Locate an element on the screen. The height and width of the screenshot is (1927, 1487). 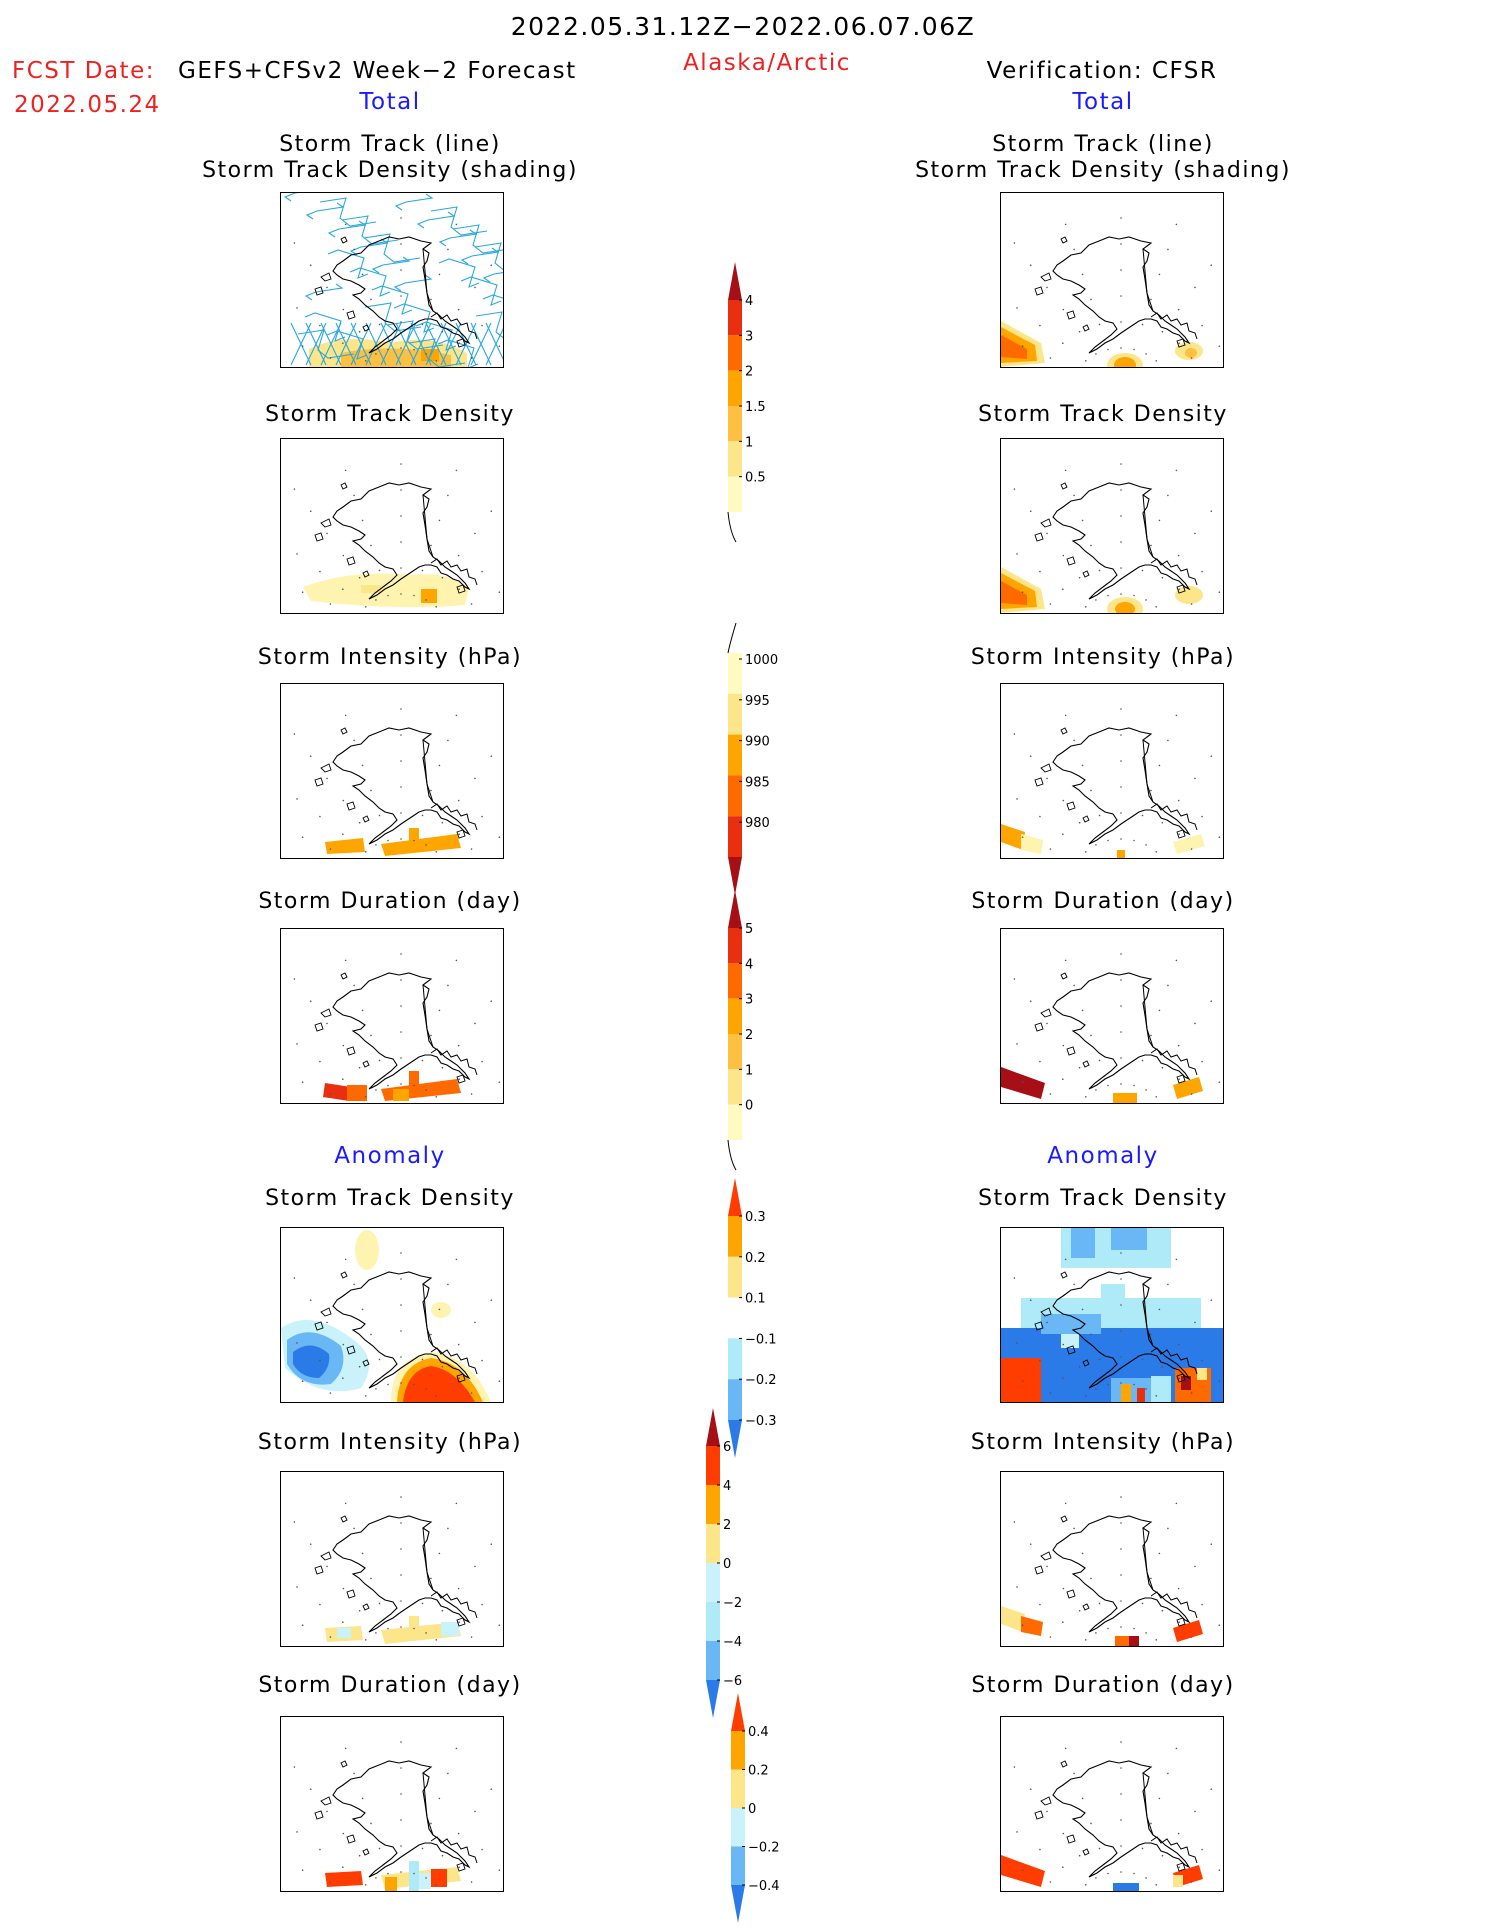
title-duration-right: Storm Duration (day) is located at coordinates (1103, 901).